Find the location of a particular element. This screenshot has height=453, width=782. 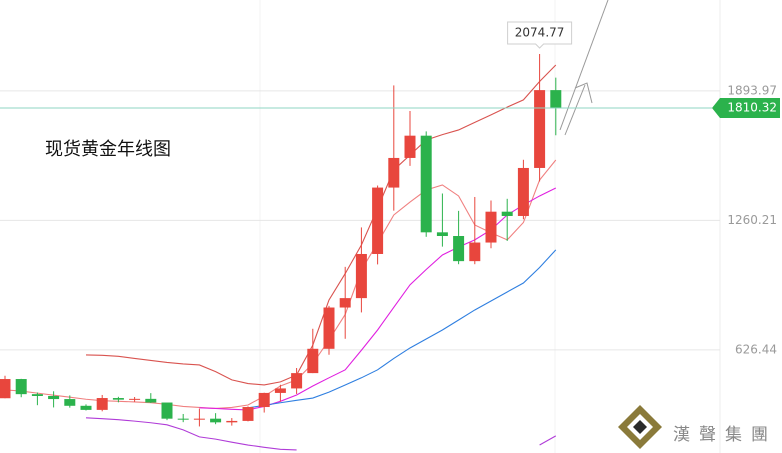

trend-arrow is located at coordinates (578, 109).